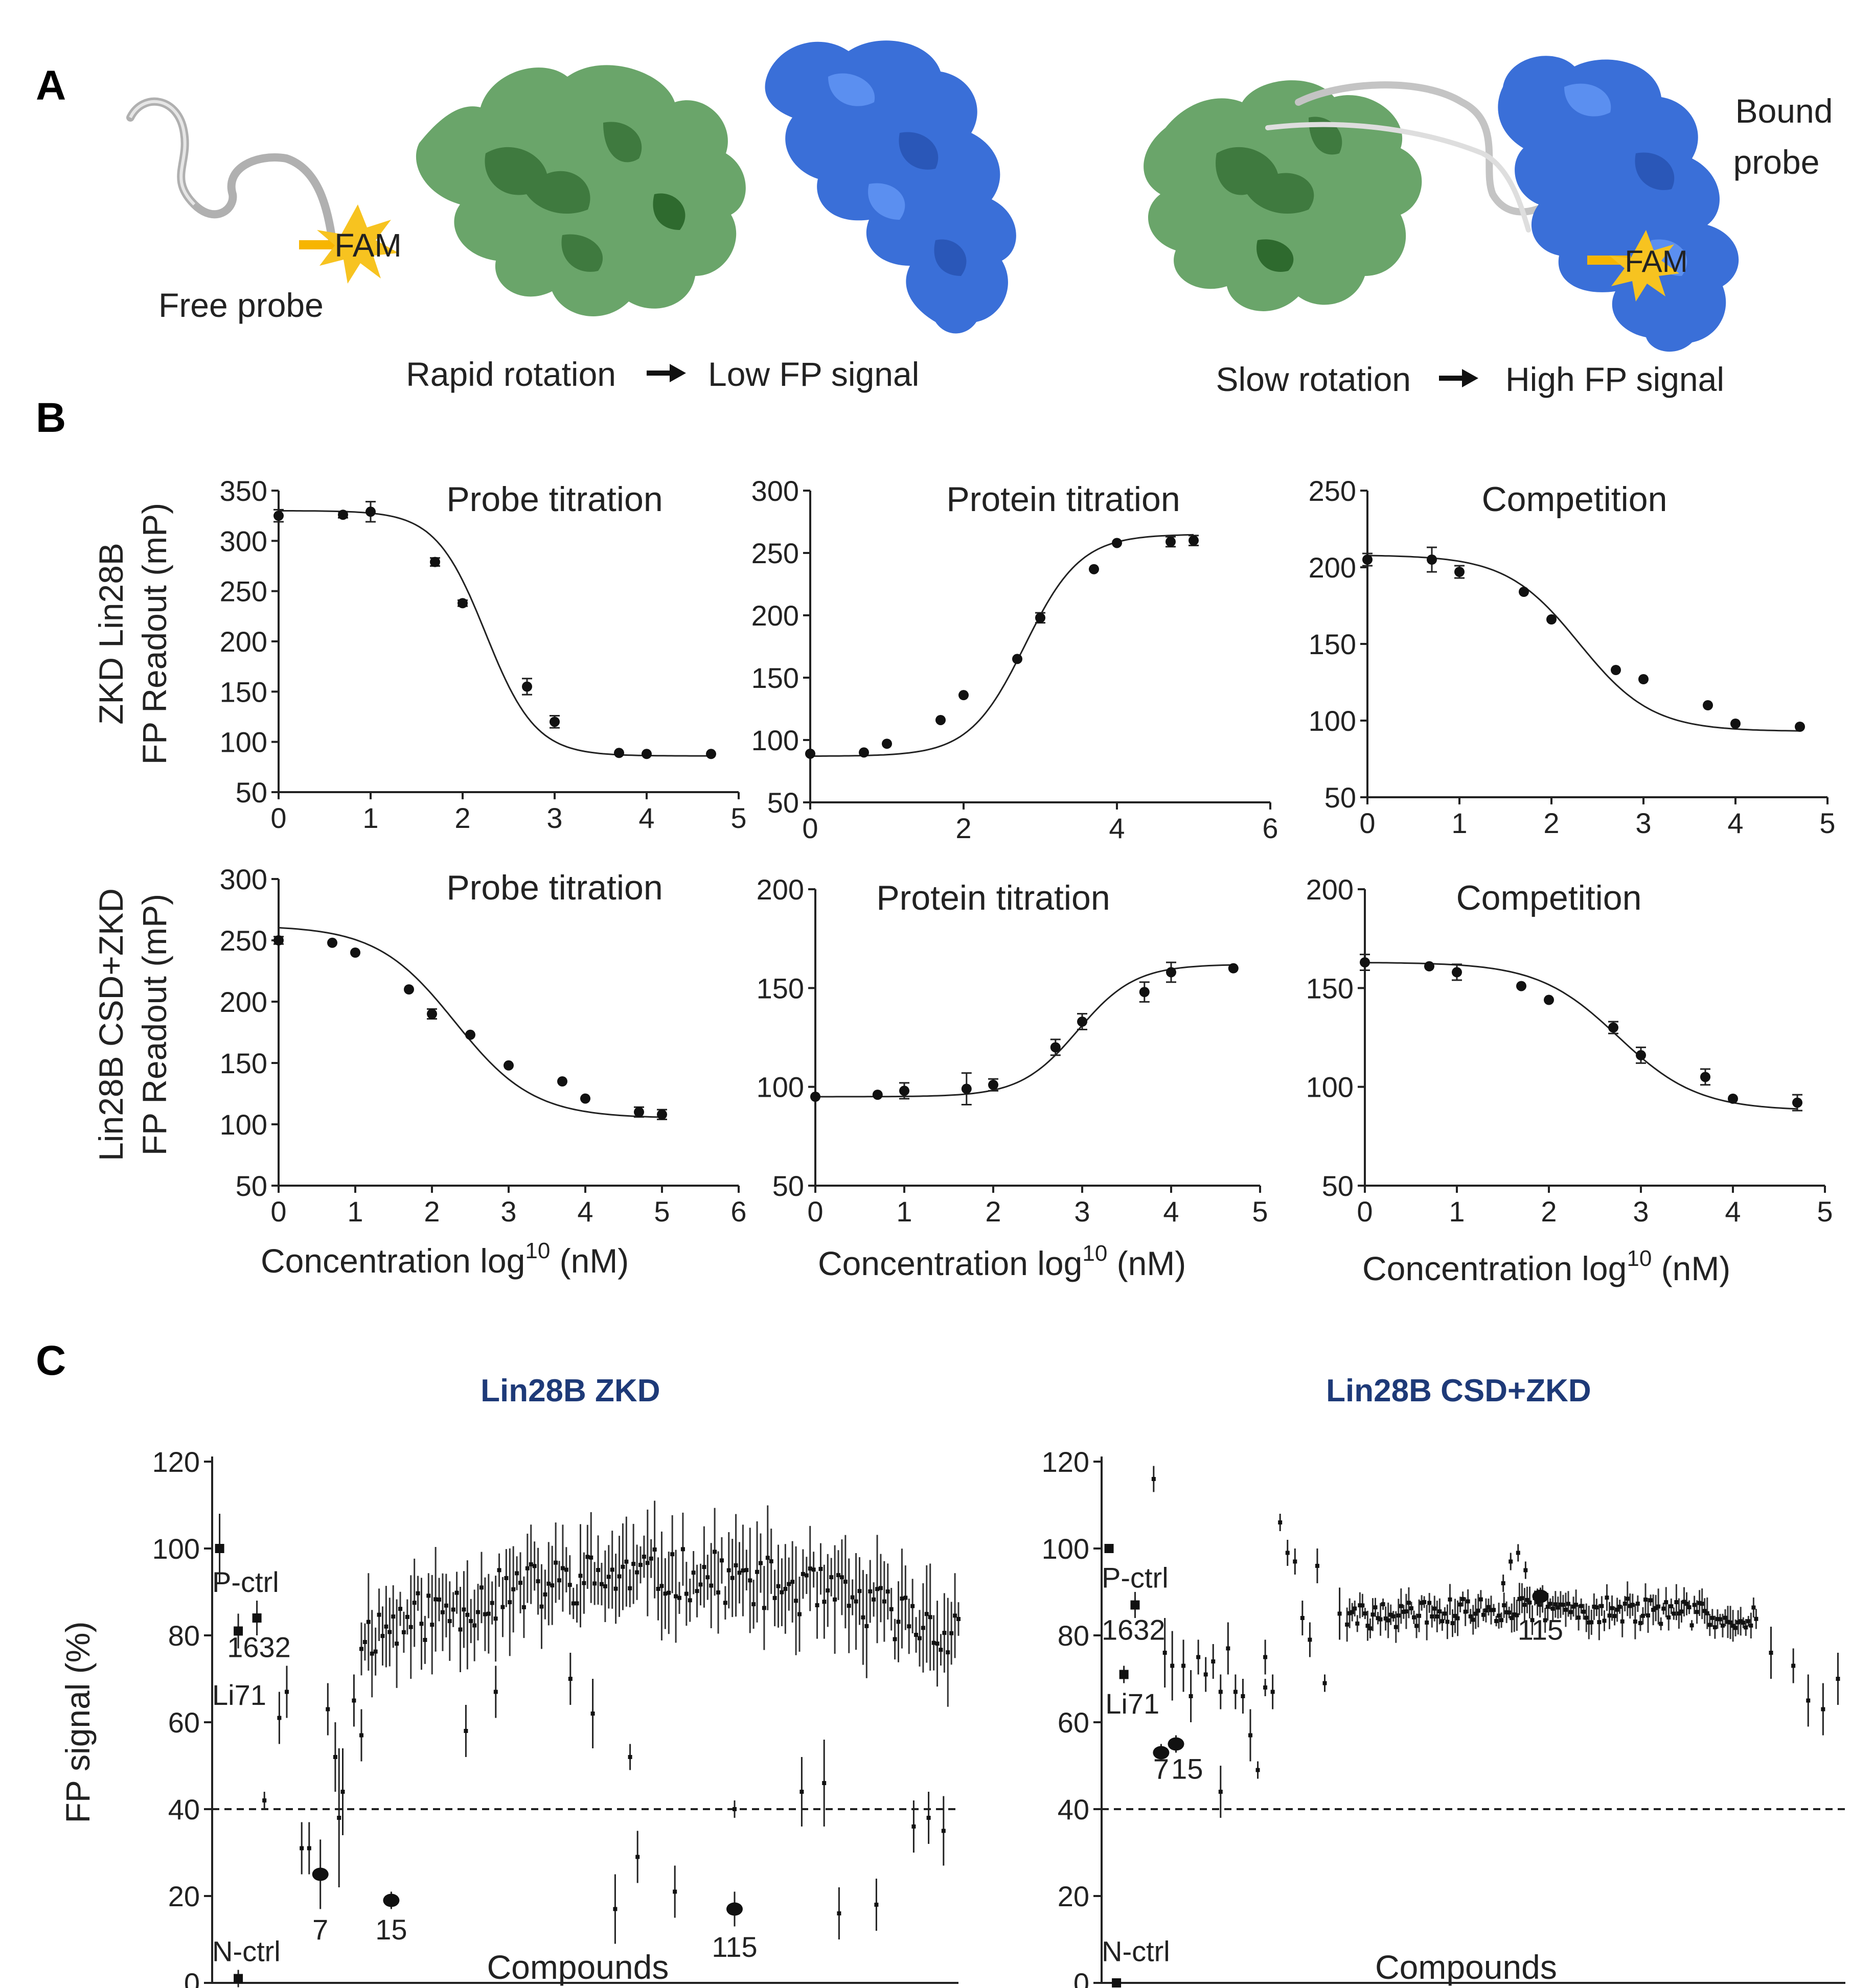 The height and width of the screenshot is (1988, 1874). I want to click on x-tick-label: 0, so click(1365, 1211).